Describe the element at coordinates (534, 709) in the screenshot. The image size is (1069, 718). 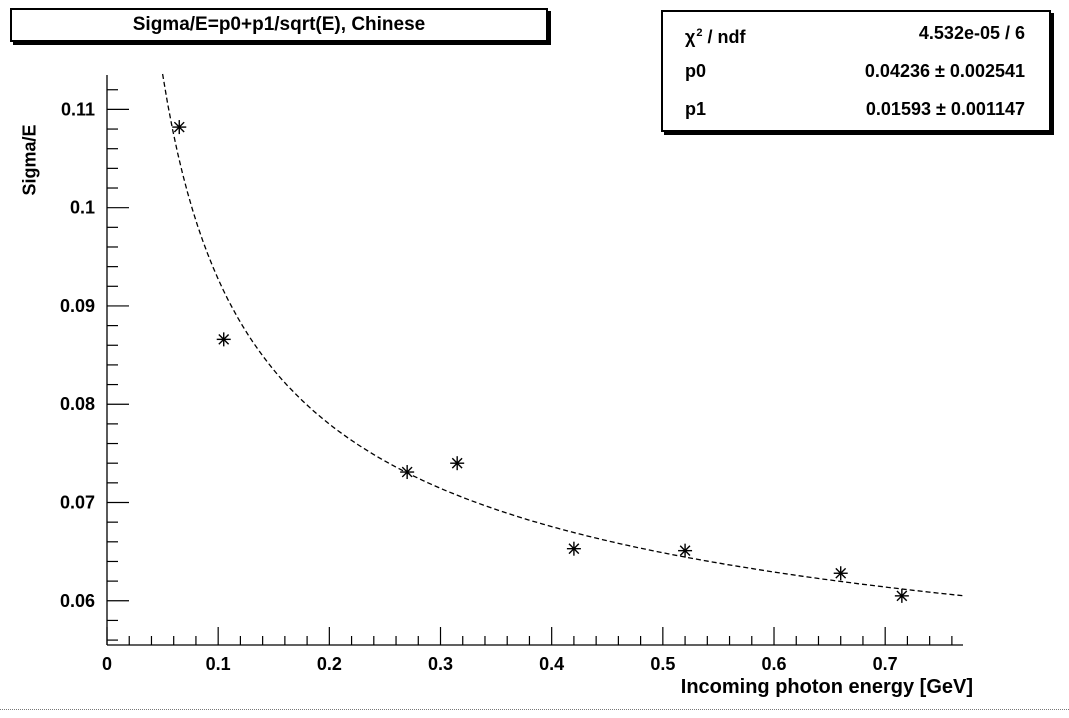
I see `bottom-divider` at that location.